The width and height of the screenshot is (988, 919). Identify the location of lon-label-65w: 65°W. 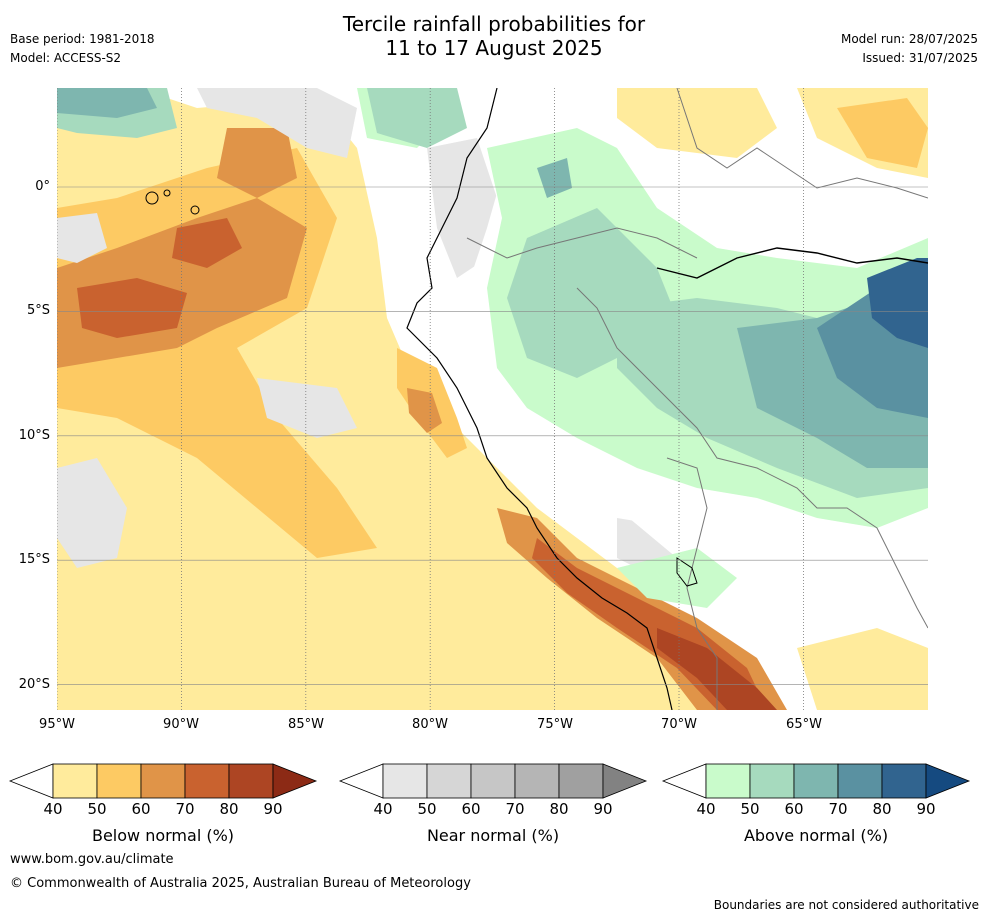
(804, 724).